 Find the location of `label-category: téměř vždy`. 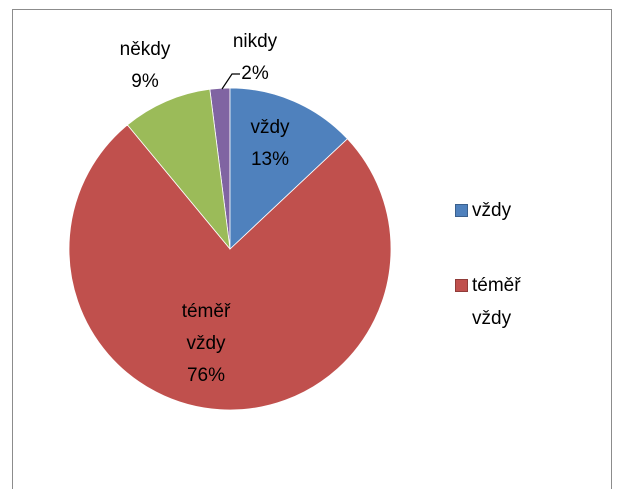

label-category: téměř vždy is located at coordinates (206, 327).